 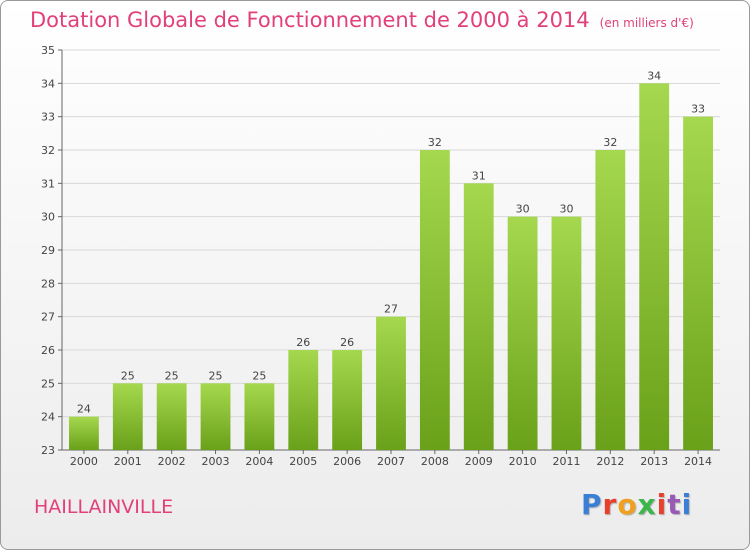 I want to click on y-tick-label: 24, so click(x=48, y=417).